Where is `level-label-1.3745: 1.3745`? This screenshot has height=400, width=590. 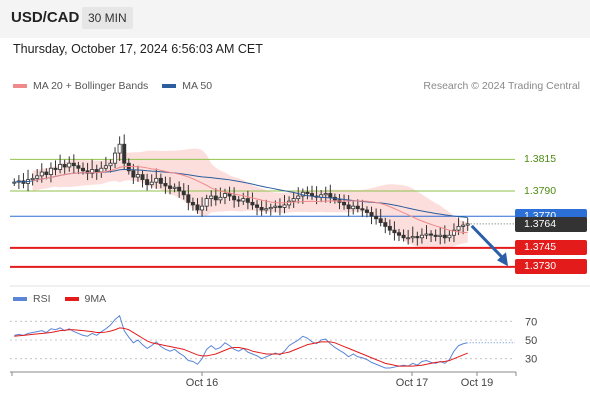 level-label-1.3745: 1.3745 is located at coordinates (551, 248).